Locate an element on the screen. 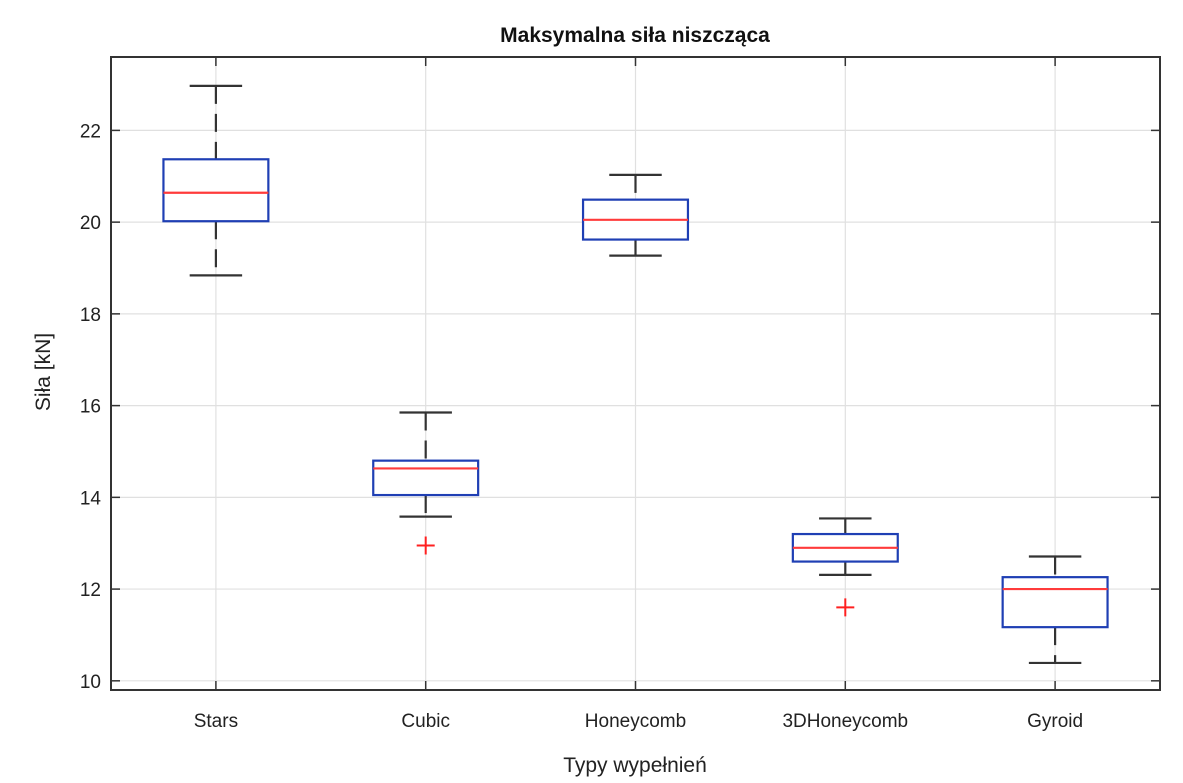 This screenshot has width=1183, height=783. x-tick-label: Stars is located at coordinates (216, 721).